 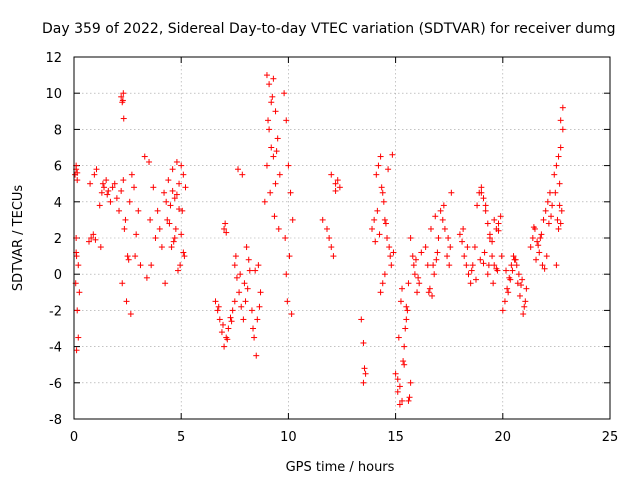 What do you see at coordinates (503, 437) in the screenshot?
I see `x-tick-label: 20` at bounding box center [503, 437].